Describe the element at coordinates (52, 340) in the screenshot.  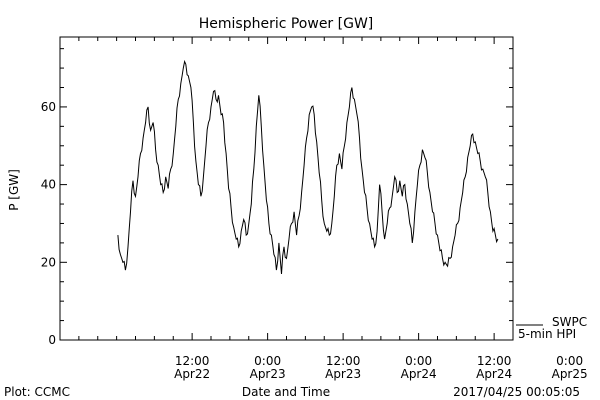
I see `y-tick-label: 0` at that location.